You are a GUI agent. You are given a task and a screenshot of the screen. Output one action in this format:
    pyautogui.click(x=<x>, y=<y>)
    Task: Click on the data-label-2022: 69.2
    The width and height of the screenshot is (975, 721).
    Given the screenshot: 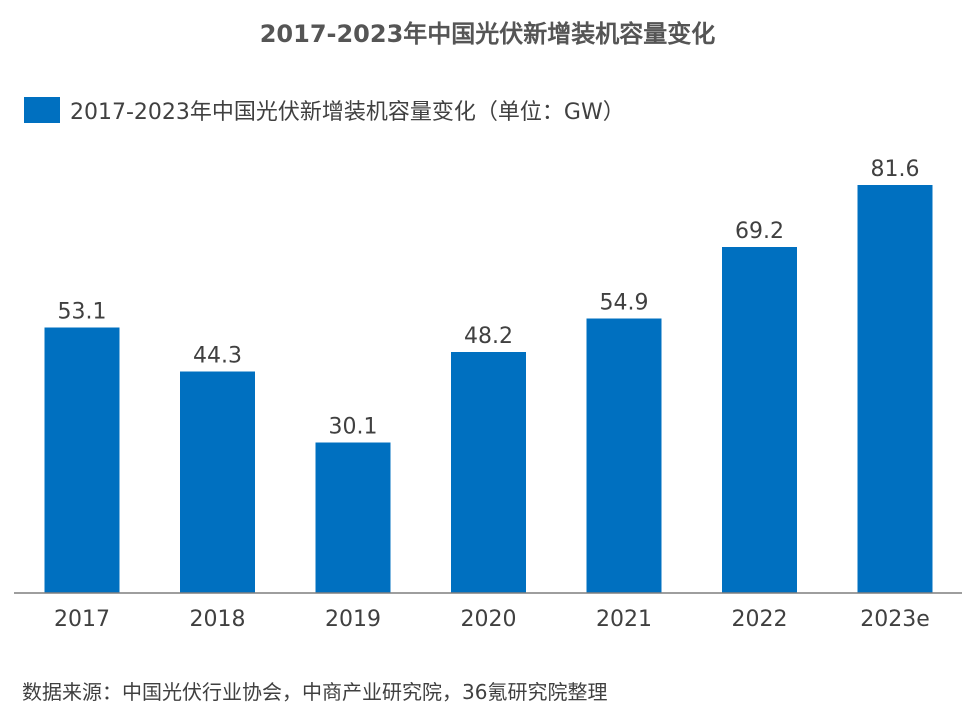 What is the action you would take?
    pyautogui.click(x=759, y=231)
    